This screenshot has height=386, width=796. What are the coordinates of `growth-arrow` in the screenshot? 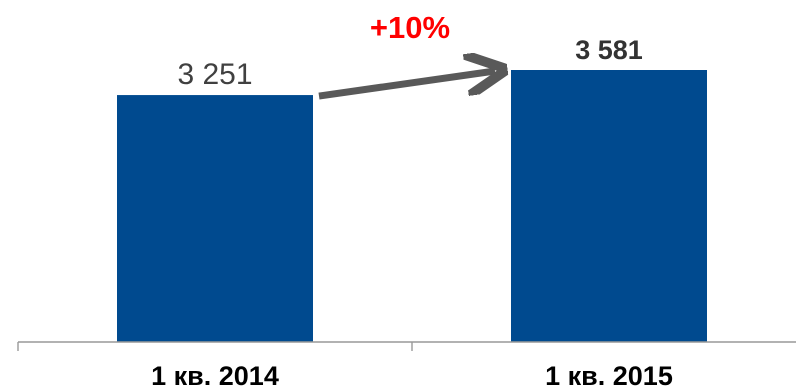 It's located at (406, 85).